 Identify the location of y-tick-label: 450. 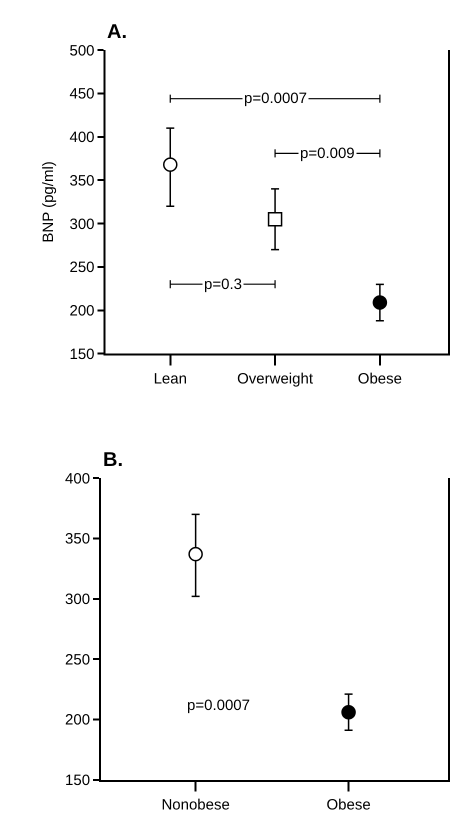
(82, 94).